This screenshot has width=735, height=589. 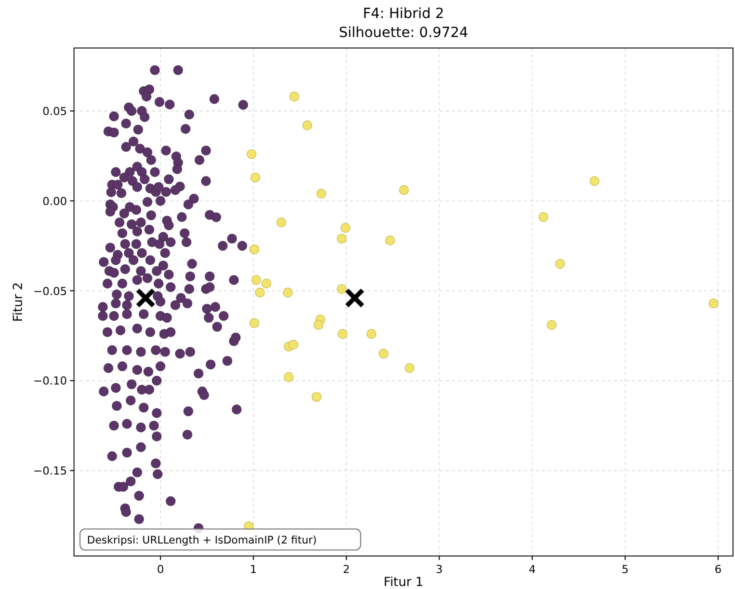 I want to click on x-tick-label: 5, so click(x=625, y=569).